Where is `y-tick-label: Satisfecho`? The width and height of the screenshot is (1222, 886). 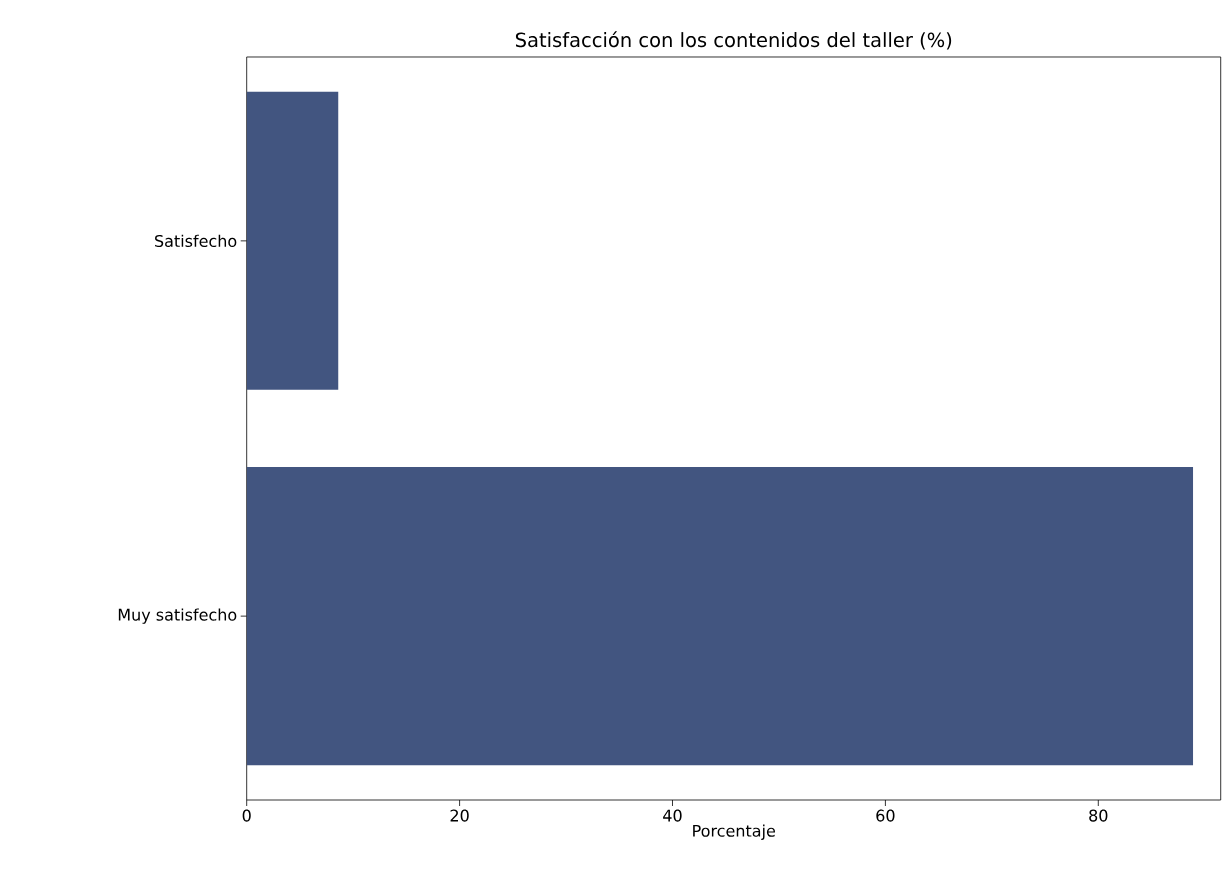
y-tick-label: Satisfecho is located at coordinates (196, 241).